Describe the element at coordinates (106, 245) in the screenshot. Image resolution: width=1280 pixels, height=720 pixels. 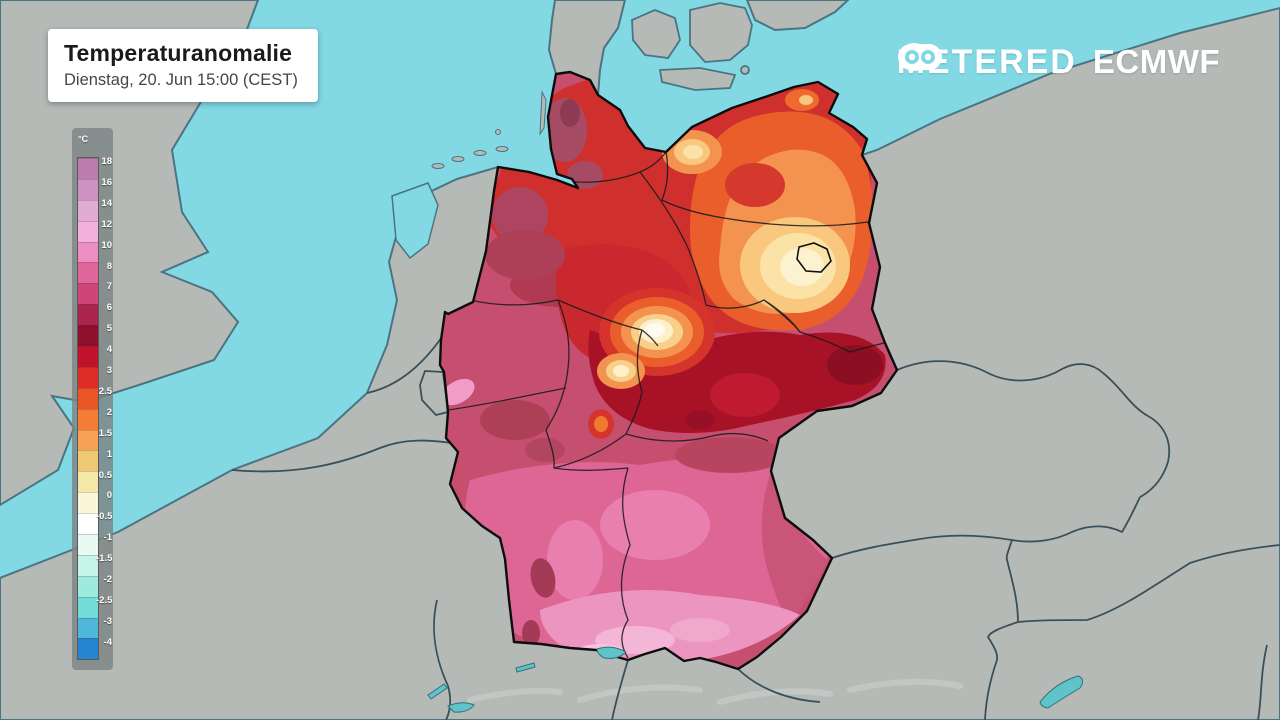
I see `legend-tick-label: 10` at that location.